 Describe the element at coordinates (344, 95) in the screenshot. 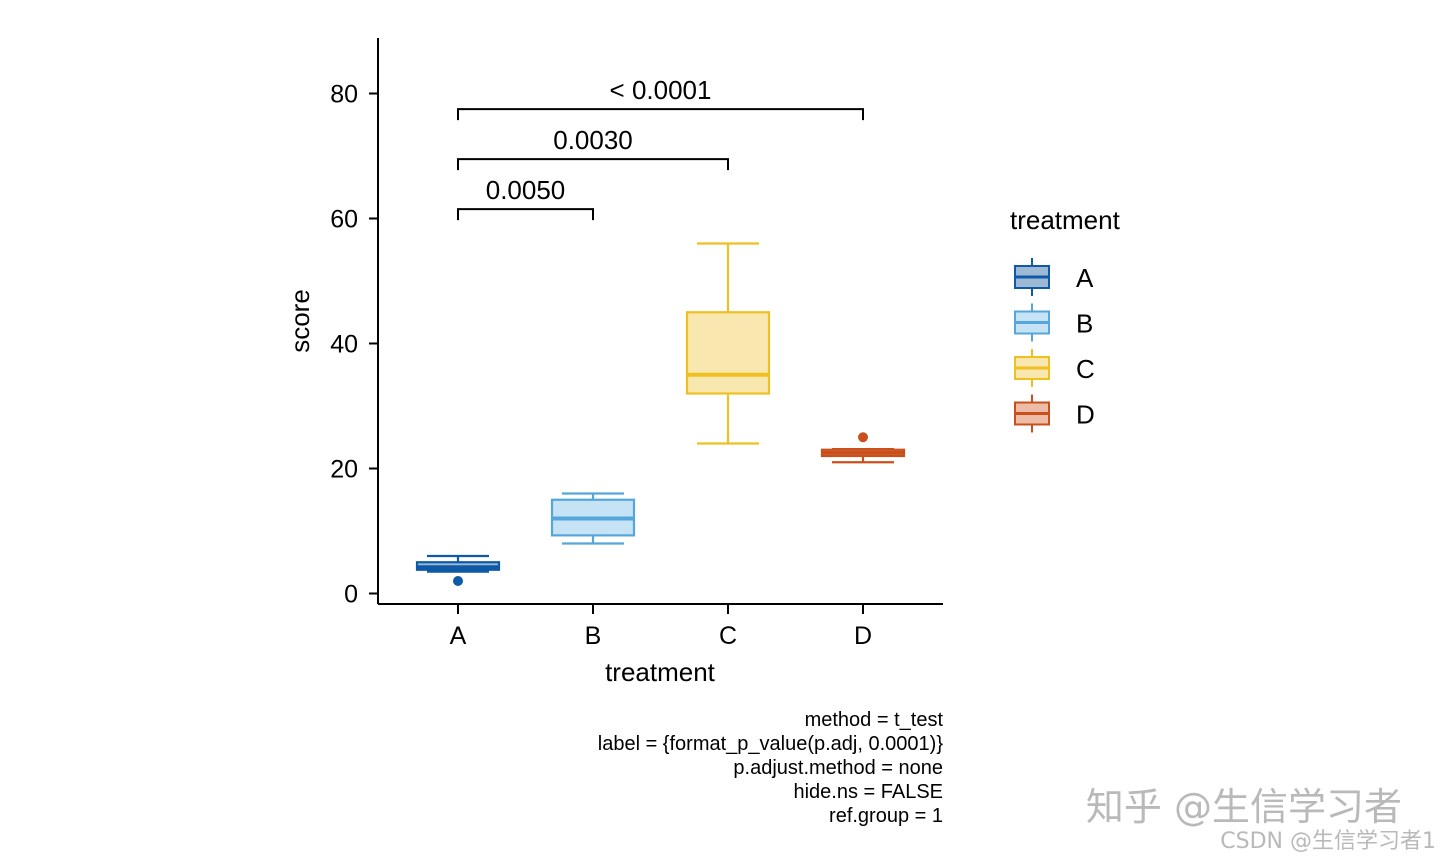

I see `y-tick-label: 80` at that location.